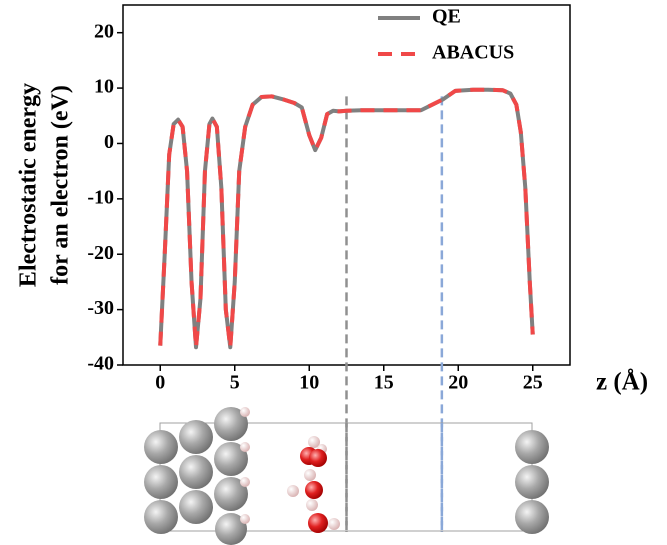 The width and height of the screenshot is (667, 545). I want to click on x-tick-label: 10, so click(309, 383).